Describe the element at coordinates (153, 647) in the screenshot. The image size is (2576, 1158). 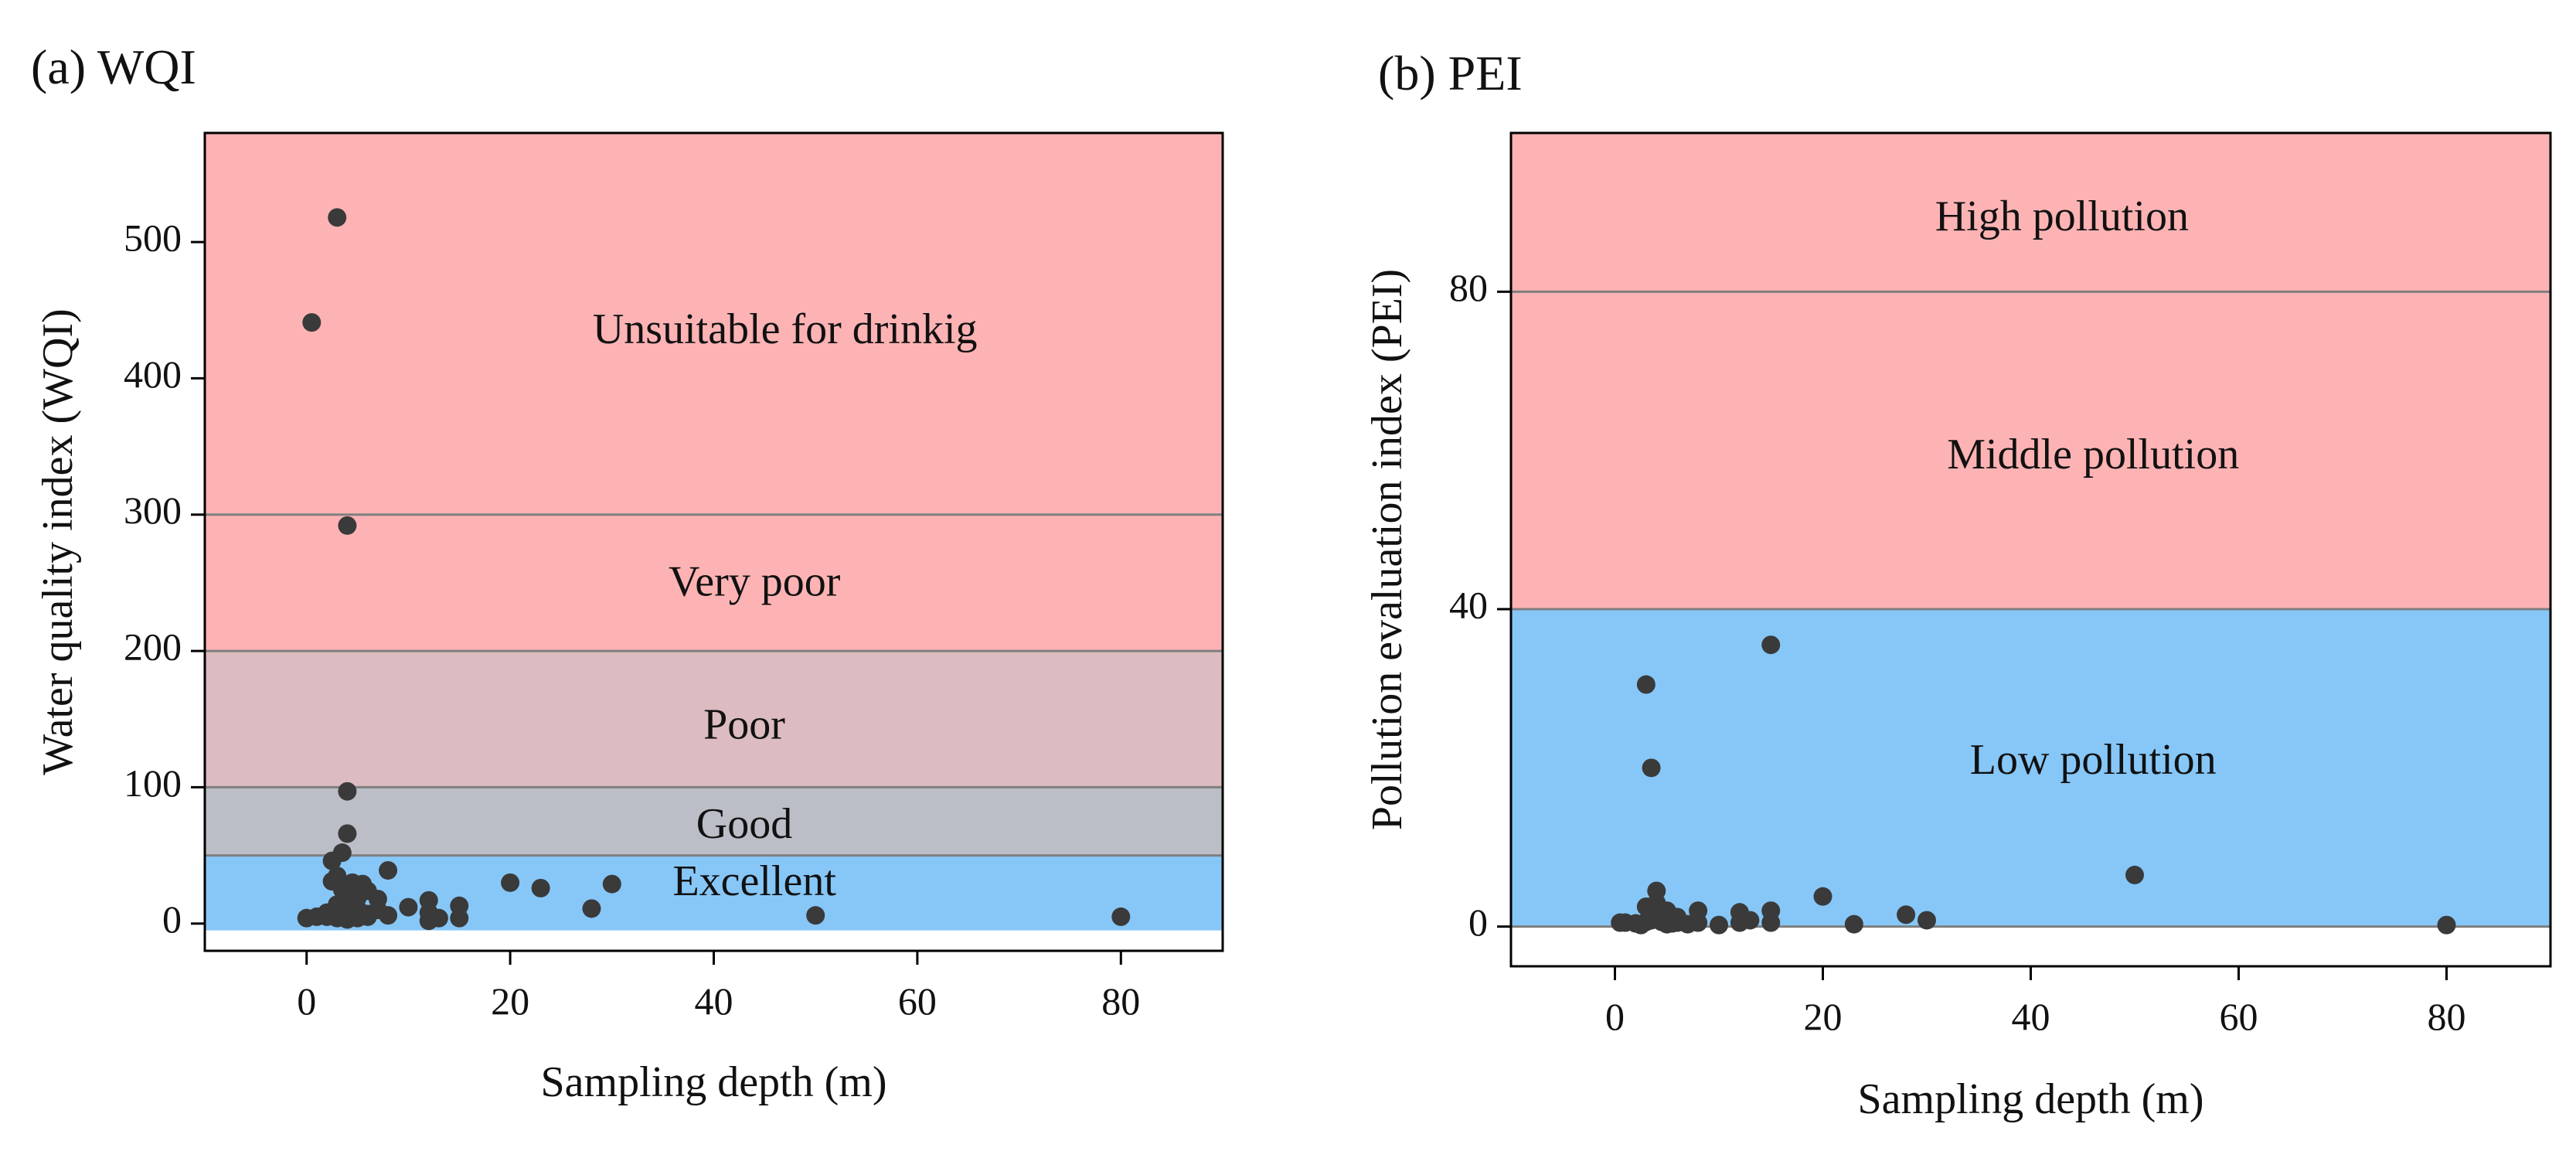
I see `y-tick-label: 200` at that location.